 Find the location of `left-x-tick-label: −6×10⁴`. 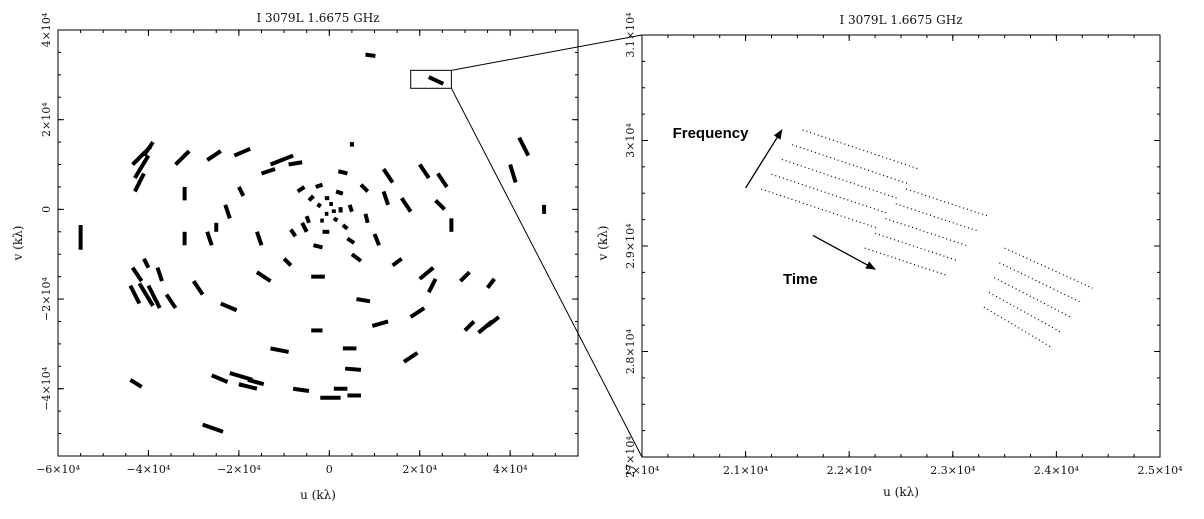

left-x-tick-label: −6×10⁴ is located at coordinates (58, 469).